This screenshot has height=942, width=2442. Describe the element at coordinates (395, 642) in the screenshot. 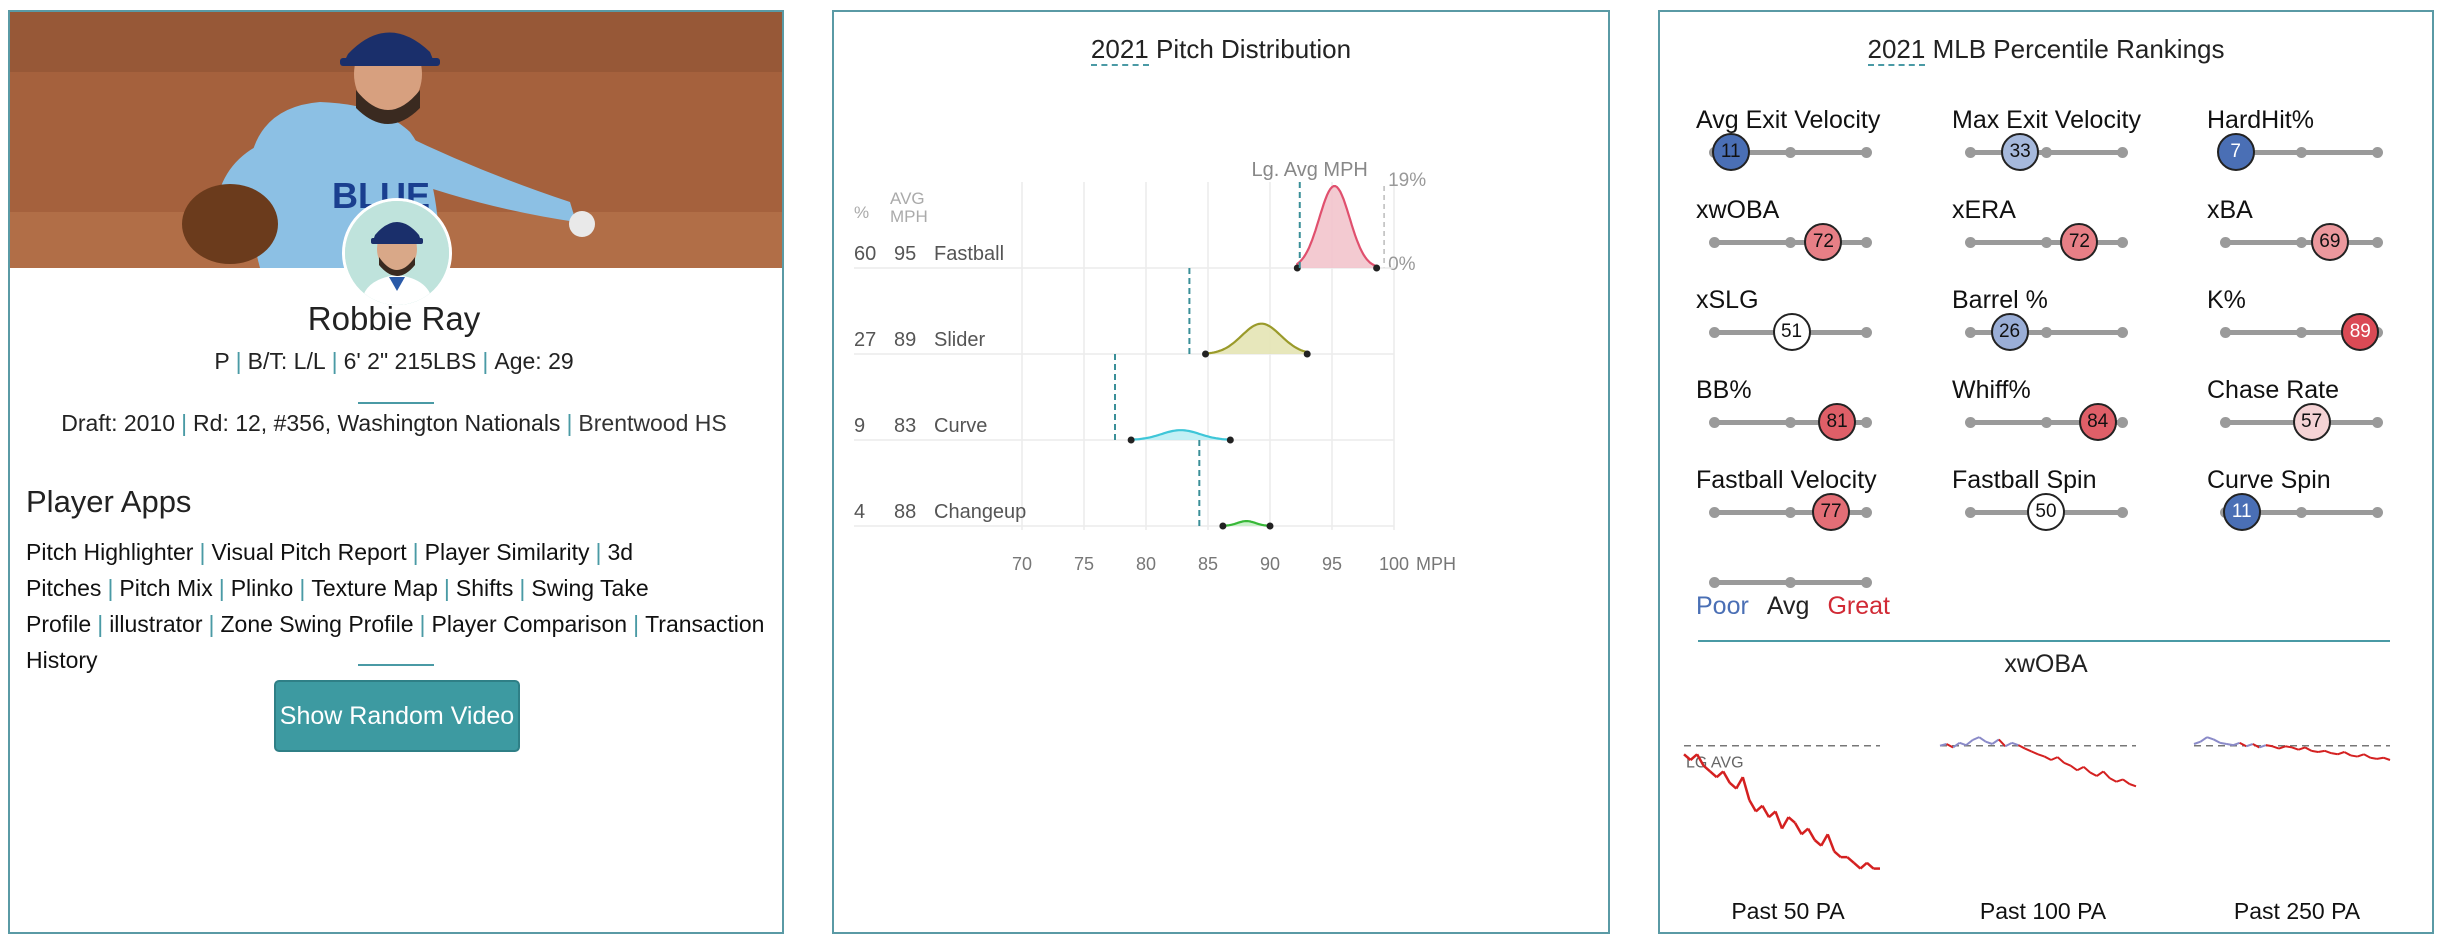

I see `app-link-transaction-history: Transaction History` at that location.